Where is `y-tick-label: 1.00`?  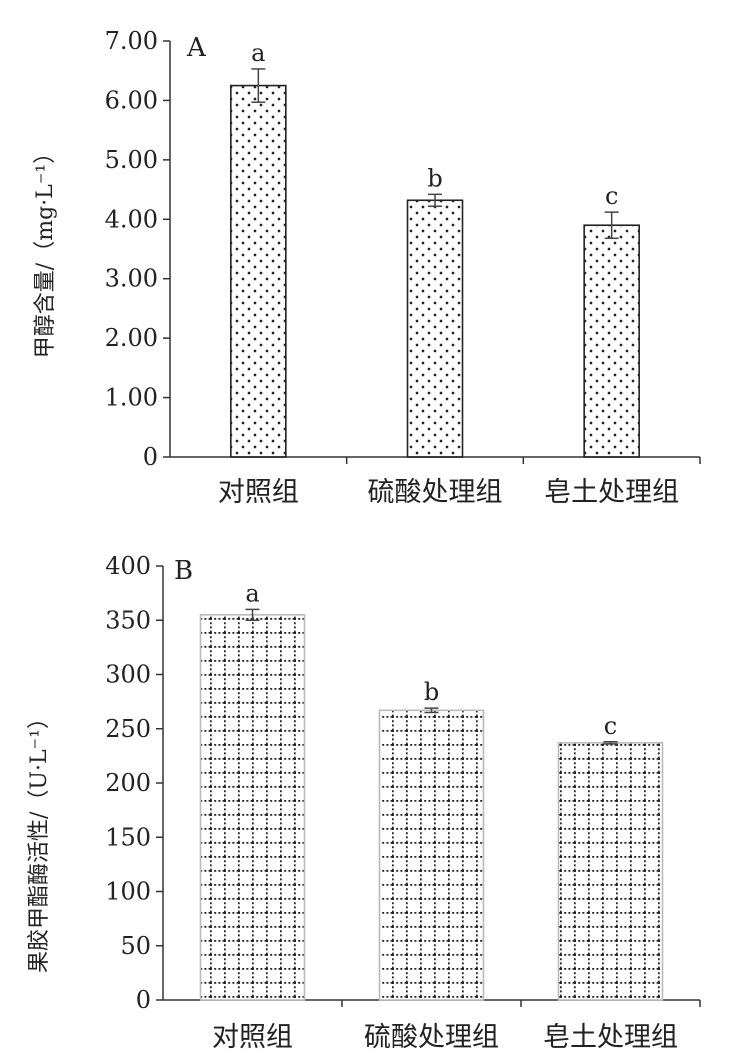
y-tick-label: 1.00 is located at coordinates (131, 398).